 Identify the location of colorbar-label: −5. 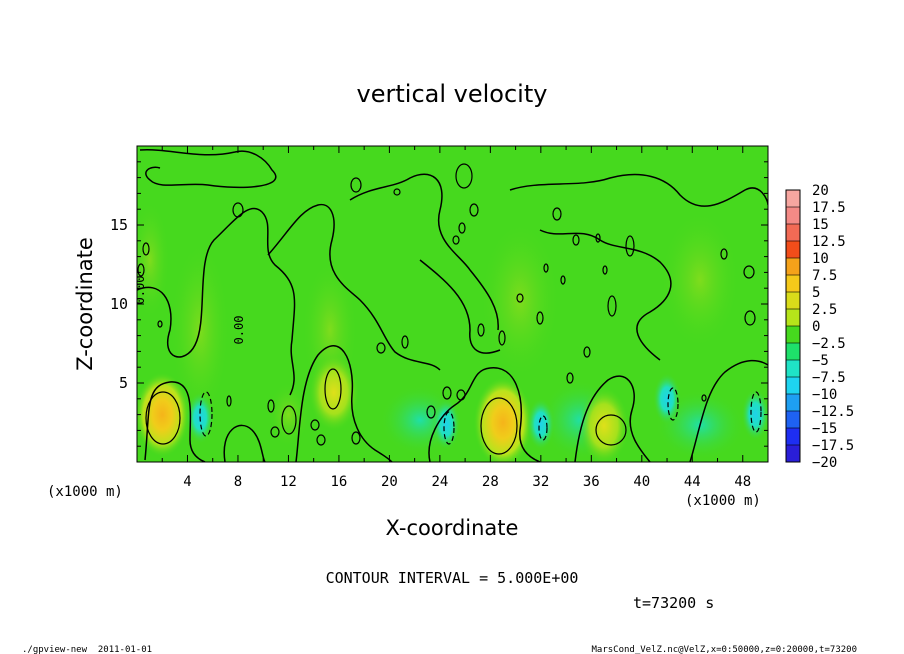
(820, 361).